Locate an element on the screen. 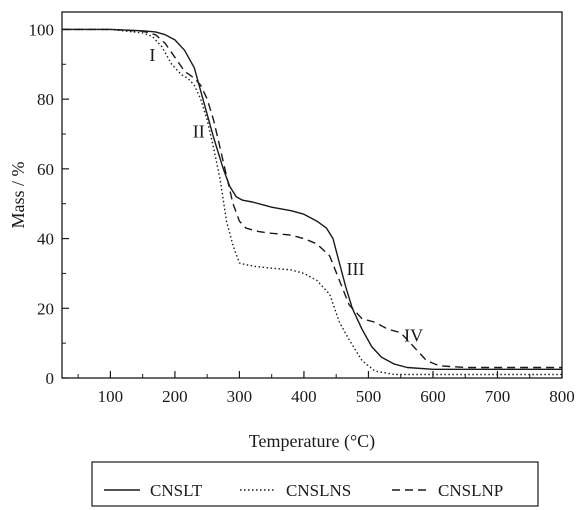 This screenshot has height=510, width=580. stage-label: I is located at coordinates (152, 55).